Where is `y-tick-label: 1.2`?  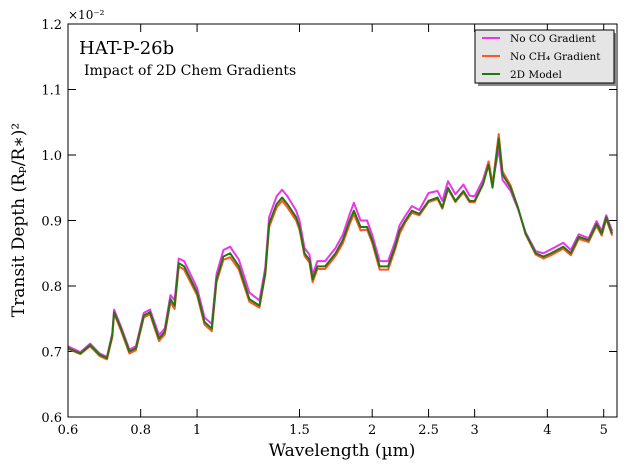 y-tick-label: 1.2 is located at coordinates (51, 25).